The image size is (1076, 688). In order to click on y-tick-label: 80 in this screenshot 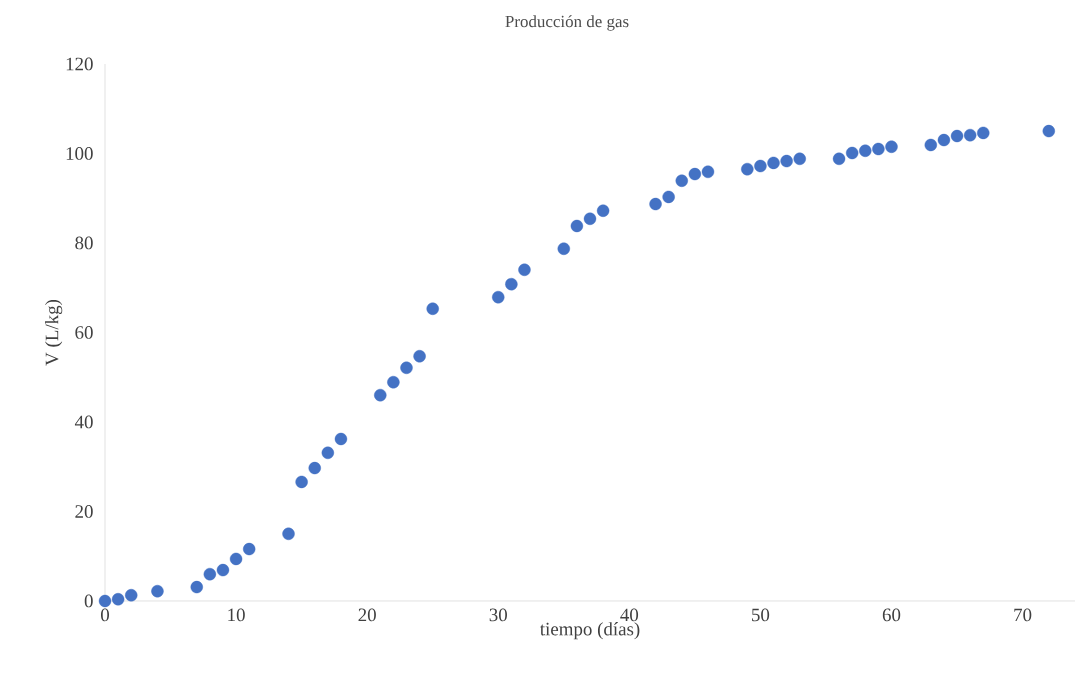, I will do `click(84, 243)`.